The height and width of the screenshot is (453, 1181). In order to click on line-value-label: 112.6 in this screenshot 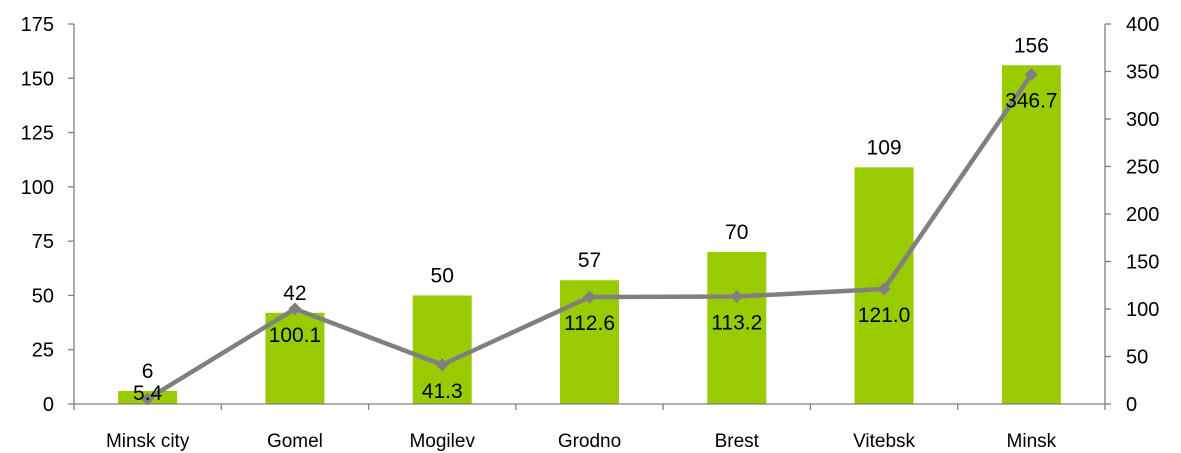, I will do `click(589, 323)`.